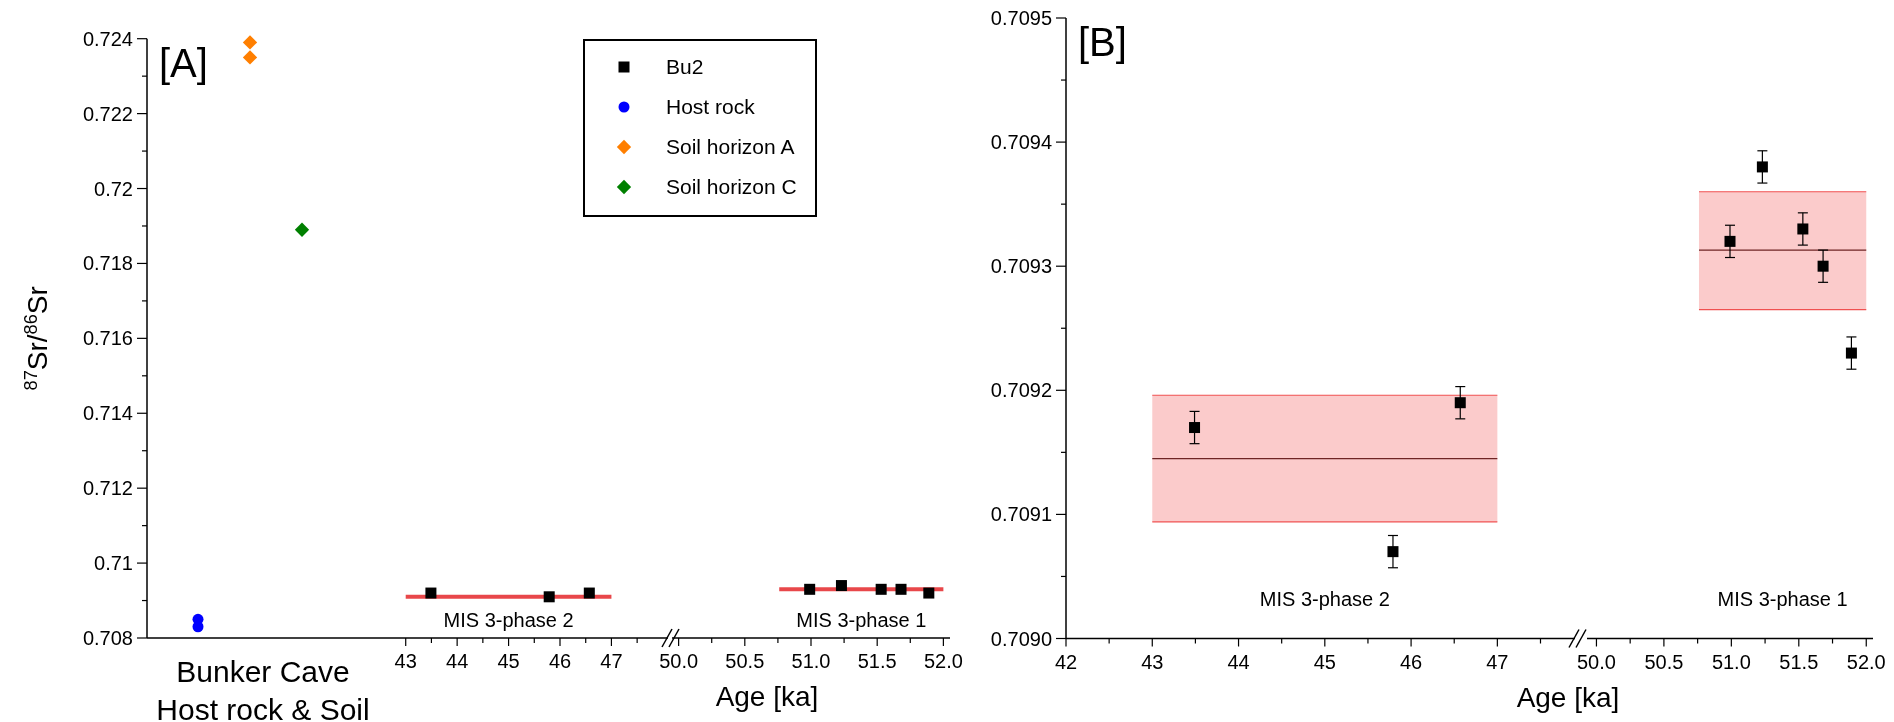 This screenshot has width=1894, height=722. I want to click on y-tick-label: 0.718, so click(107, 263).